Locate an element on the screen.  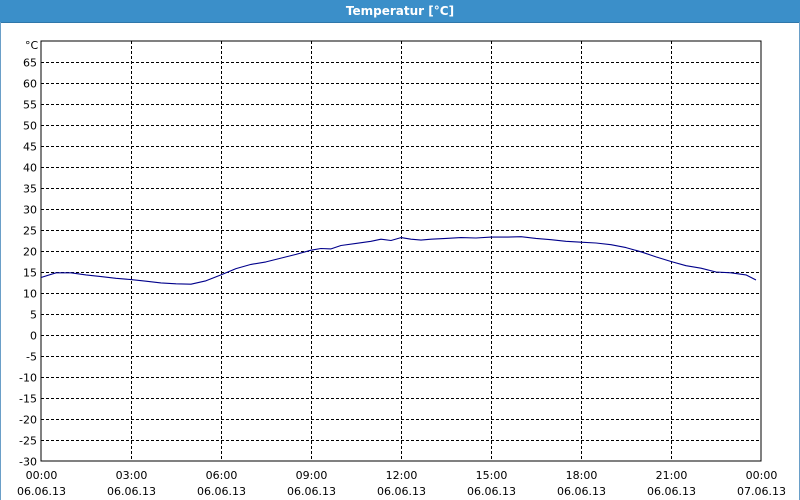
x-tick-time-label: 12:00 is located at coordinates (402, 475).